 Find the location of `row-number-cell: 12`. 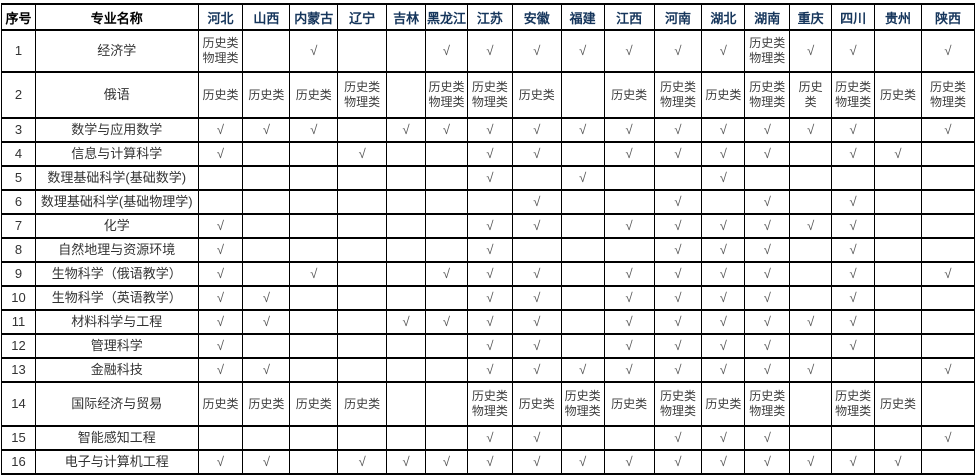

row-number-cell: 12 is located at coordinates (18, 346).